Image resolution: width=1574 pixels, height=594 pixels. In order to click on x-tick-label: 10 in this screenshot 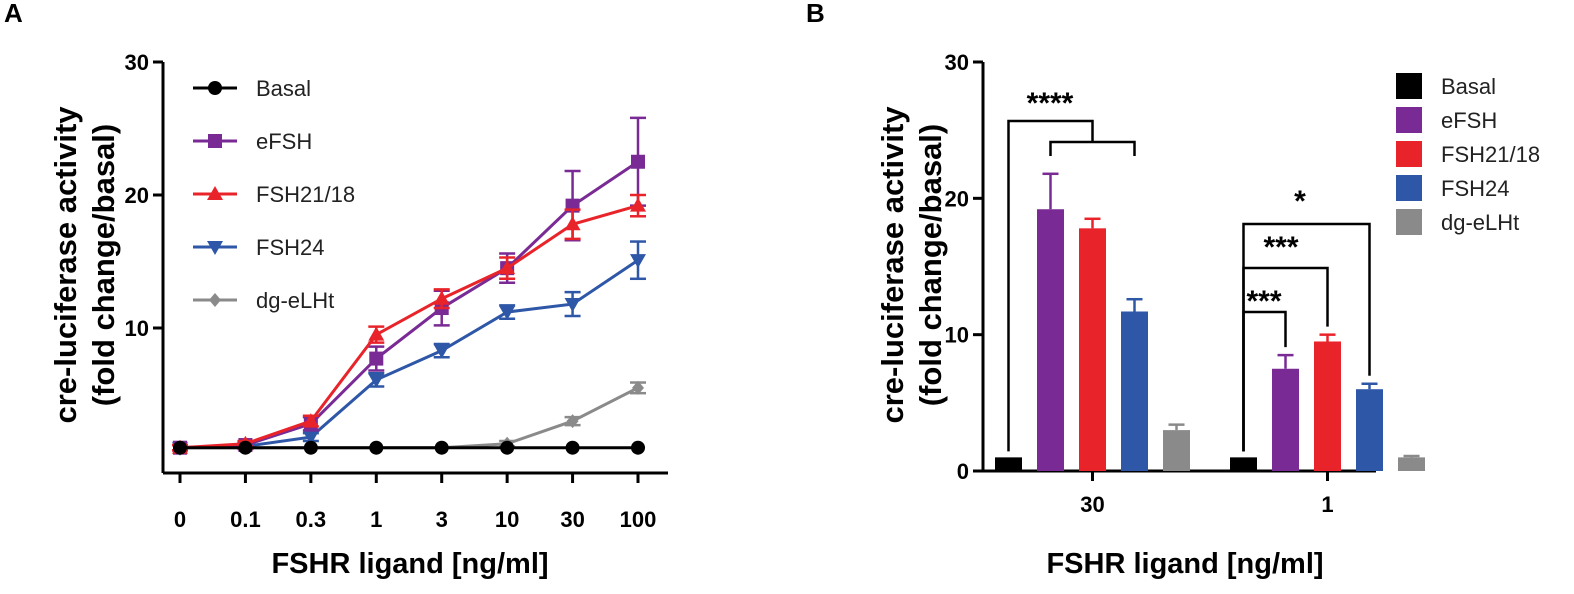, I will do `click(507, 519)`.